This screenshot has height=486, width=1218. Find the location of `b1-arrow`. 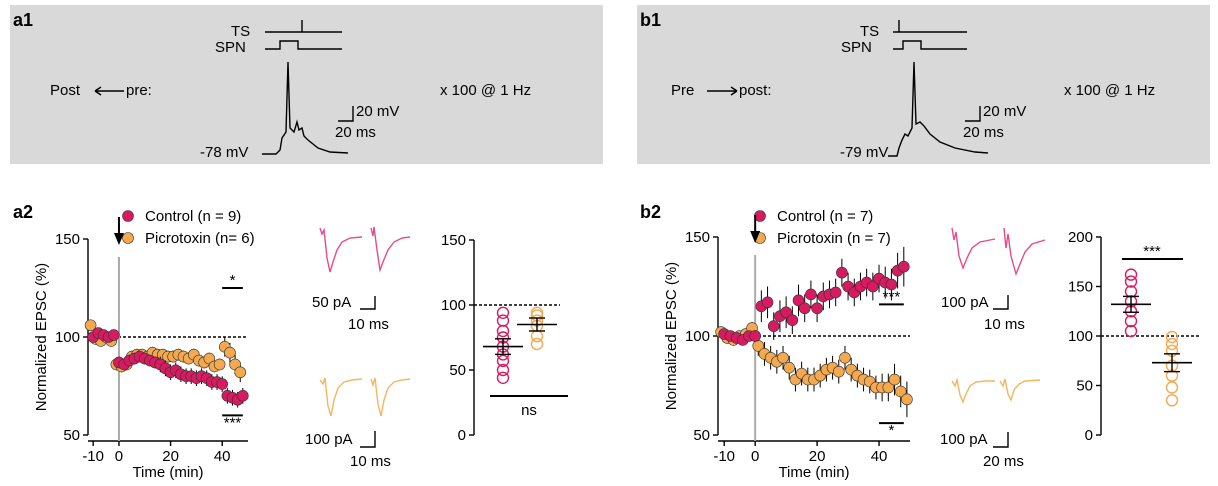

b1-arrow is located at coordinates (722, 91).